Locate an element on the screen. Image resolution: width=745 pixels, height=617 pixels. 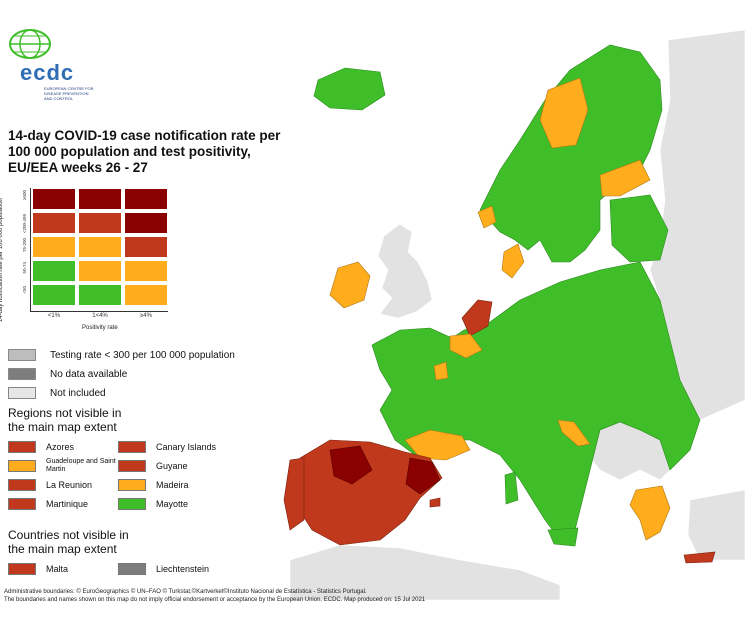
legend-not-included: Not included is located at coordinates (57, 393).